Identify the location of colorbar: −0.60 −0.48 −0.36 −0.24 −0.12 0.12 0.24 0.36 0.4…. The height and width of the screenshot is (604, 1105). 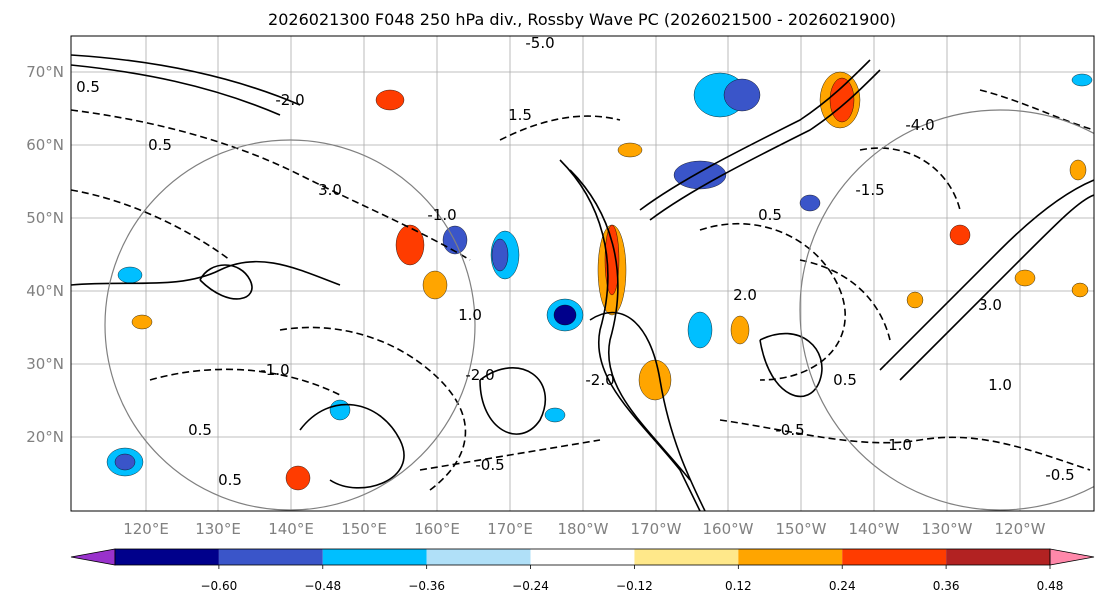
(582, 570).